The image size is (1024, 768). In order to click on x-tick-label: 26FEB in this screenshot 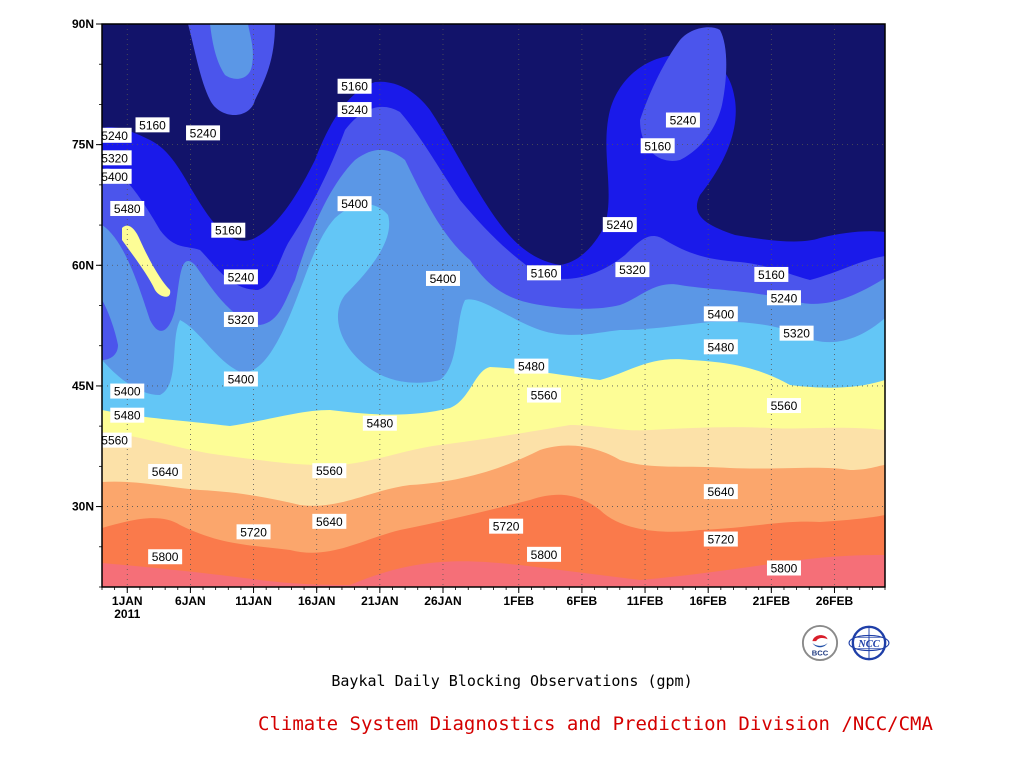, I will do `click(835, 601)`.